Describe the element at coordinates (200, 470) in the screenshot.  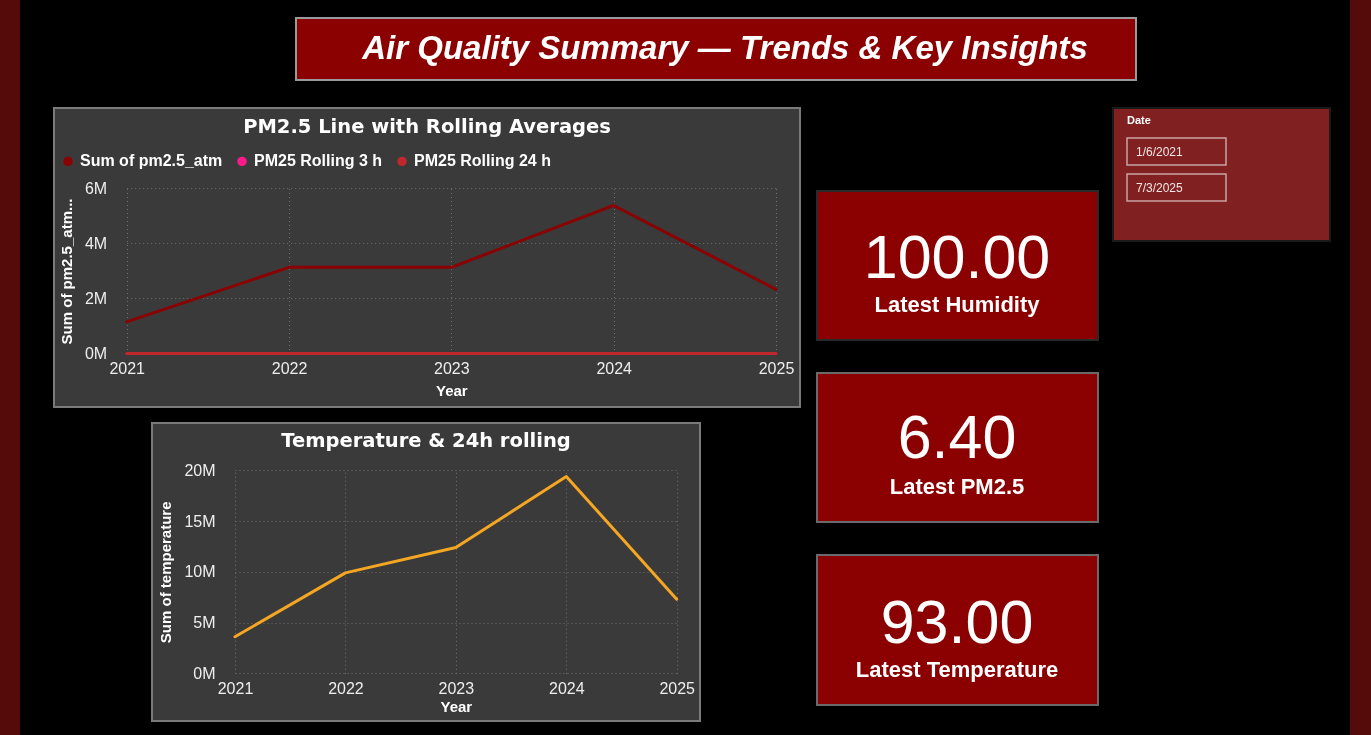
I see `y-tick-label: 20M` at that location.